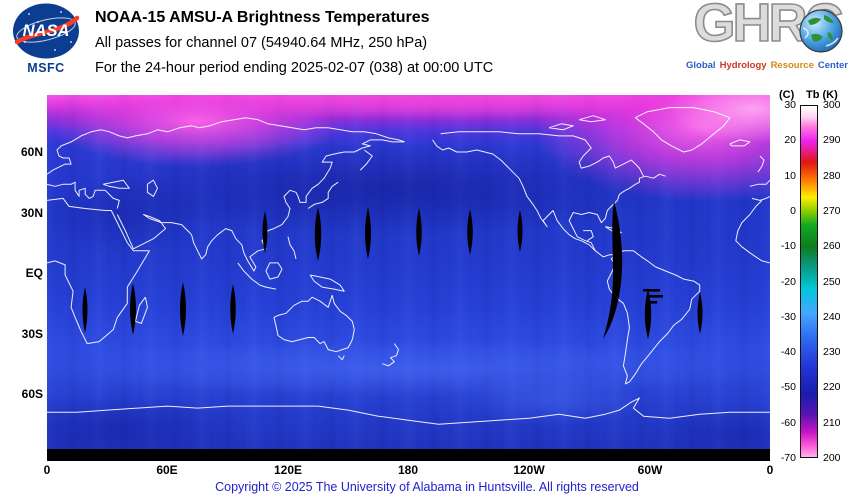 This screenshot has height=502, width=854. What do you see at coordinates (767, 41) in the screenshot?
I see `ghrc-logo: GHRC Global Hydrology Resource Center` at bounding box center [767, 41].